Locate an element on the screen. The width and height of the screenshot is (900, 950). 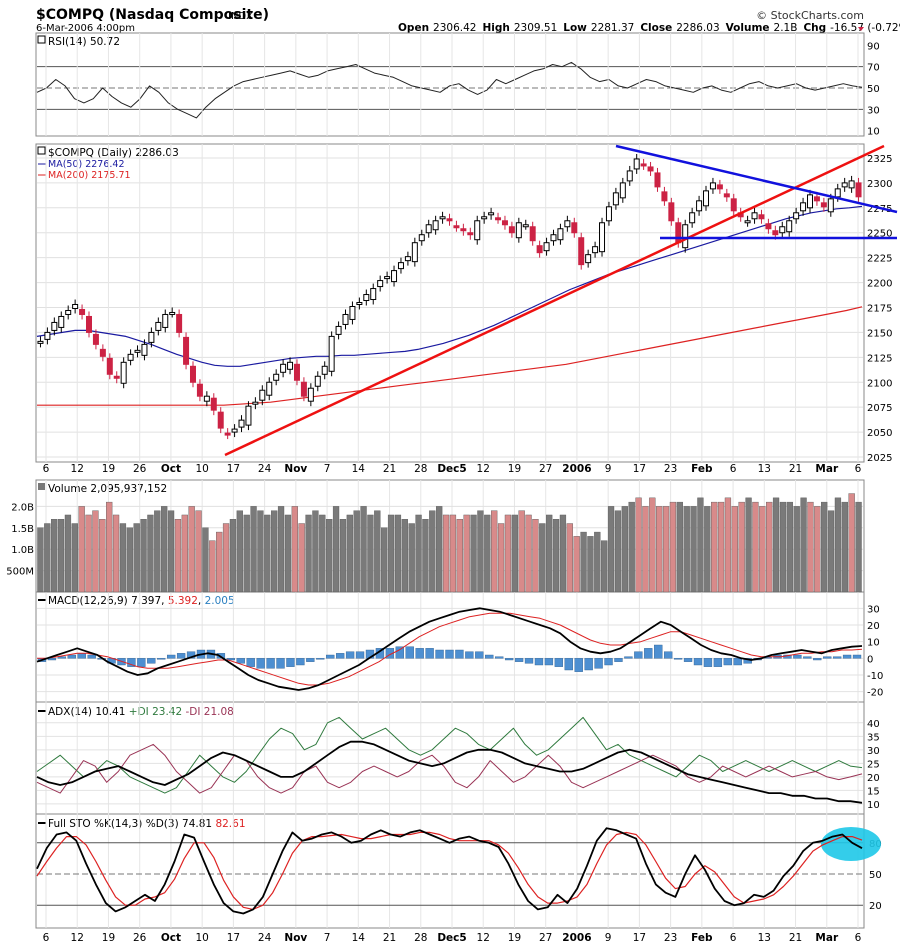
volume-tick-label: 2.0B is located at coordinates (22, 507).